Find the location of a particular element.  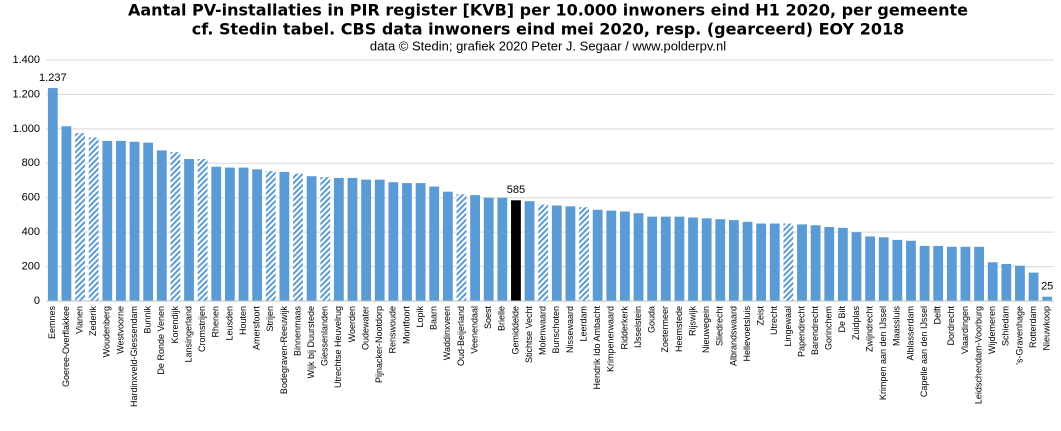

x-tick-label: Waddinxveen is located at coordinates (447, 333).